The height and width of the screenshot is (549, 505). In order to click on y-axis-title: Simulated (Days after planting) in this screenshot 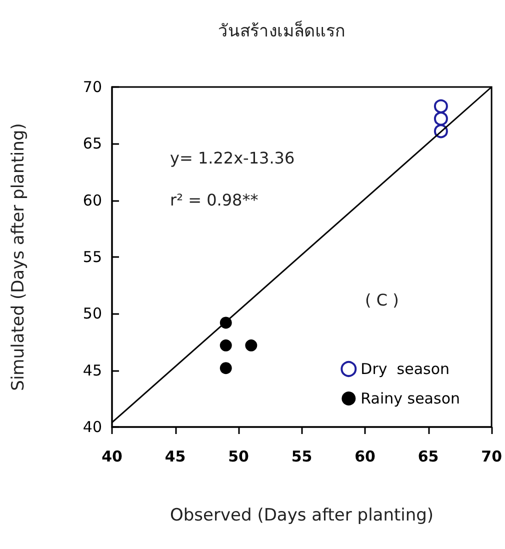, I will do `click(18, 257)`.